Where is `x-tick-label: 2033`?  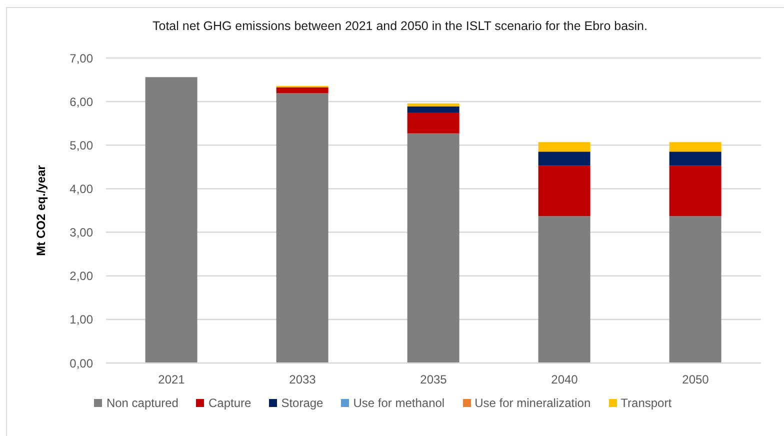 x-tick-label: 2033 is located at coordinates (302, 379).